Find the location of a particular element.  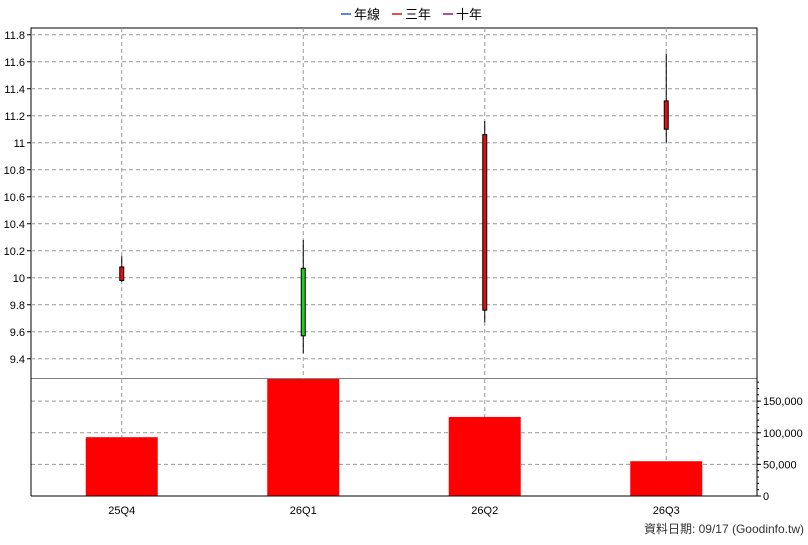

volume-tick-label: 100,000 is located at coordinates (783, 434).